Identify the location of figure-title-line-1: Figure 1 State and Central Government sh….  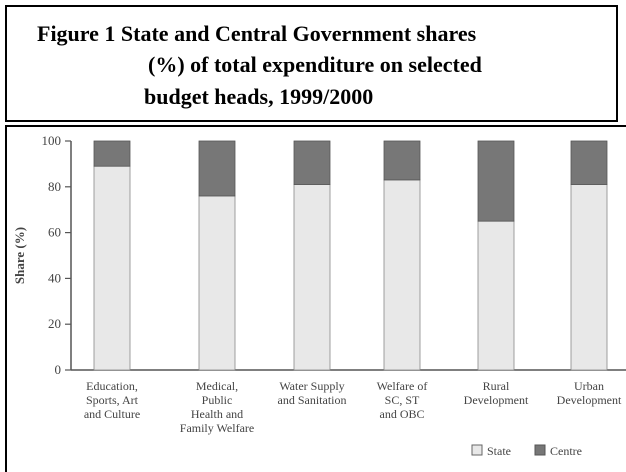
(257, 33).